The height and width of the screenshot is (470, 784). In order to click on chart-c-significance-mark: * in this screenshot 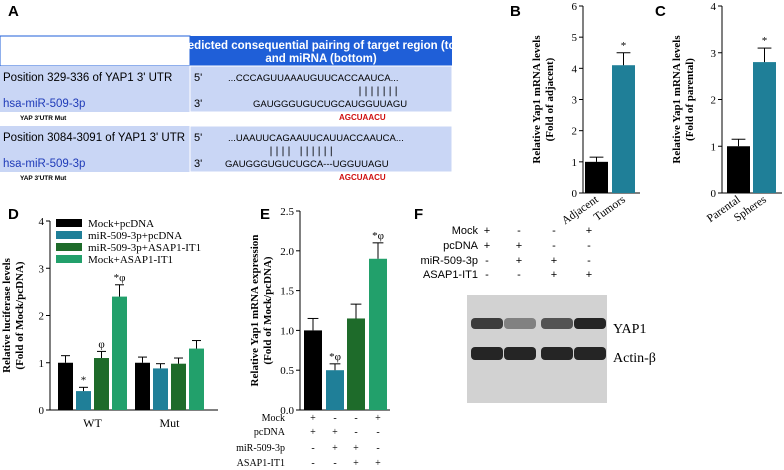, I will do `click(765, 41)`.